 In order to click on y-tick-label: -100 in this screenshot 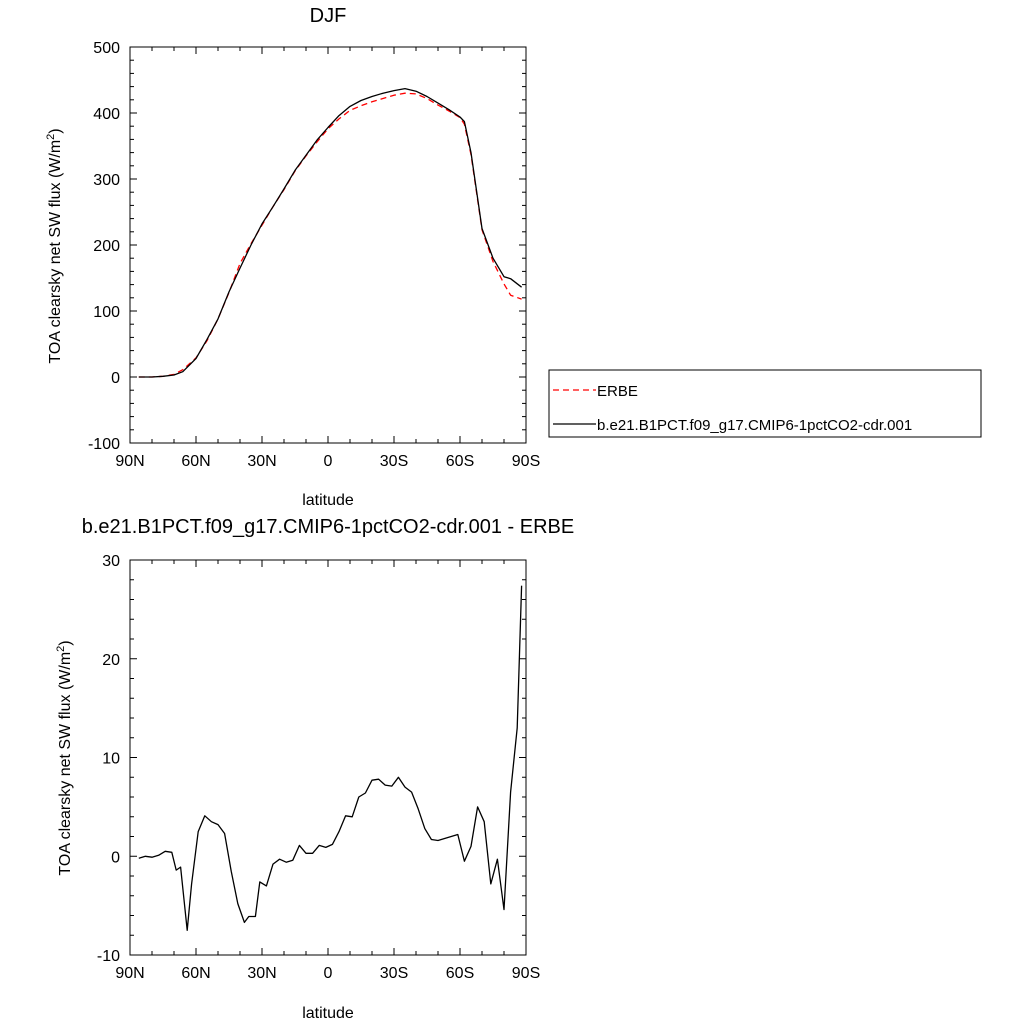, I will do `click(104, 444)`.